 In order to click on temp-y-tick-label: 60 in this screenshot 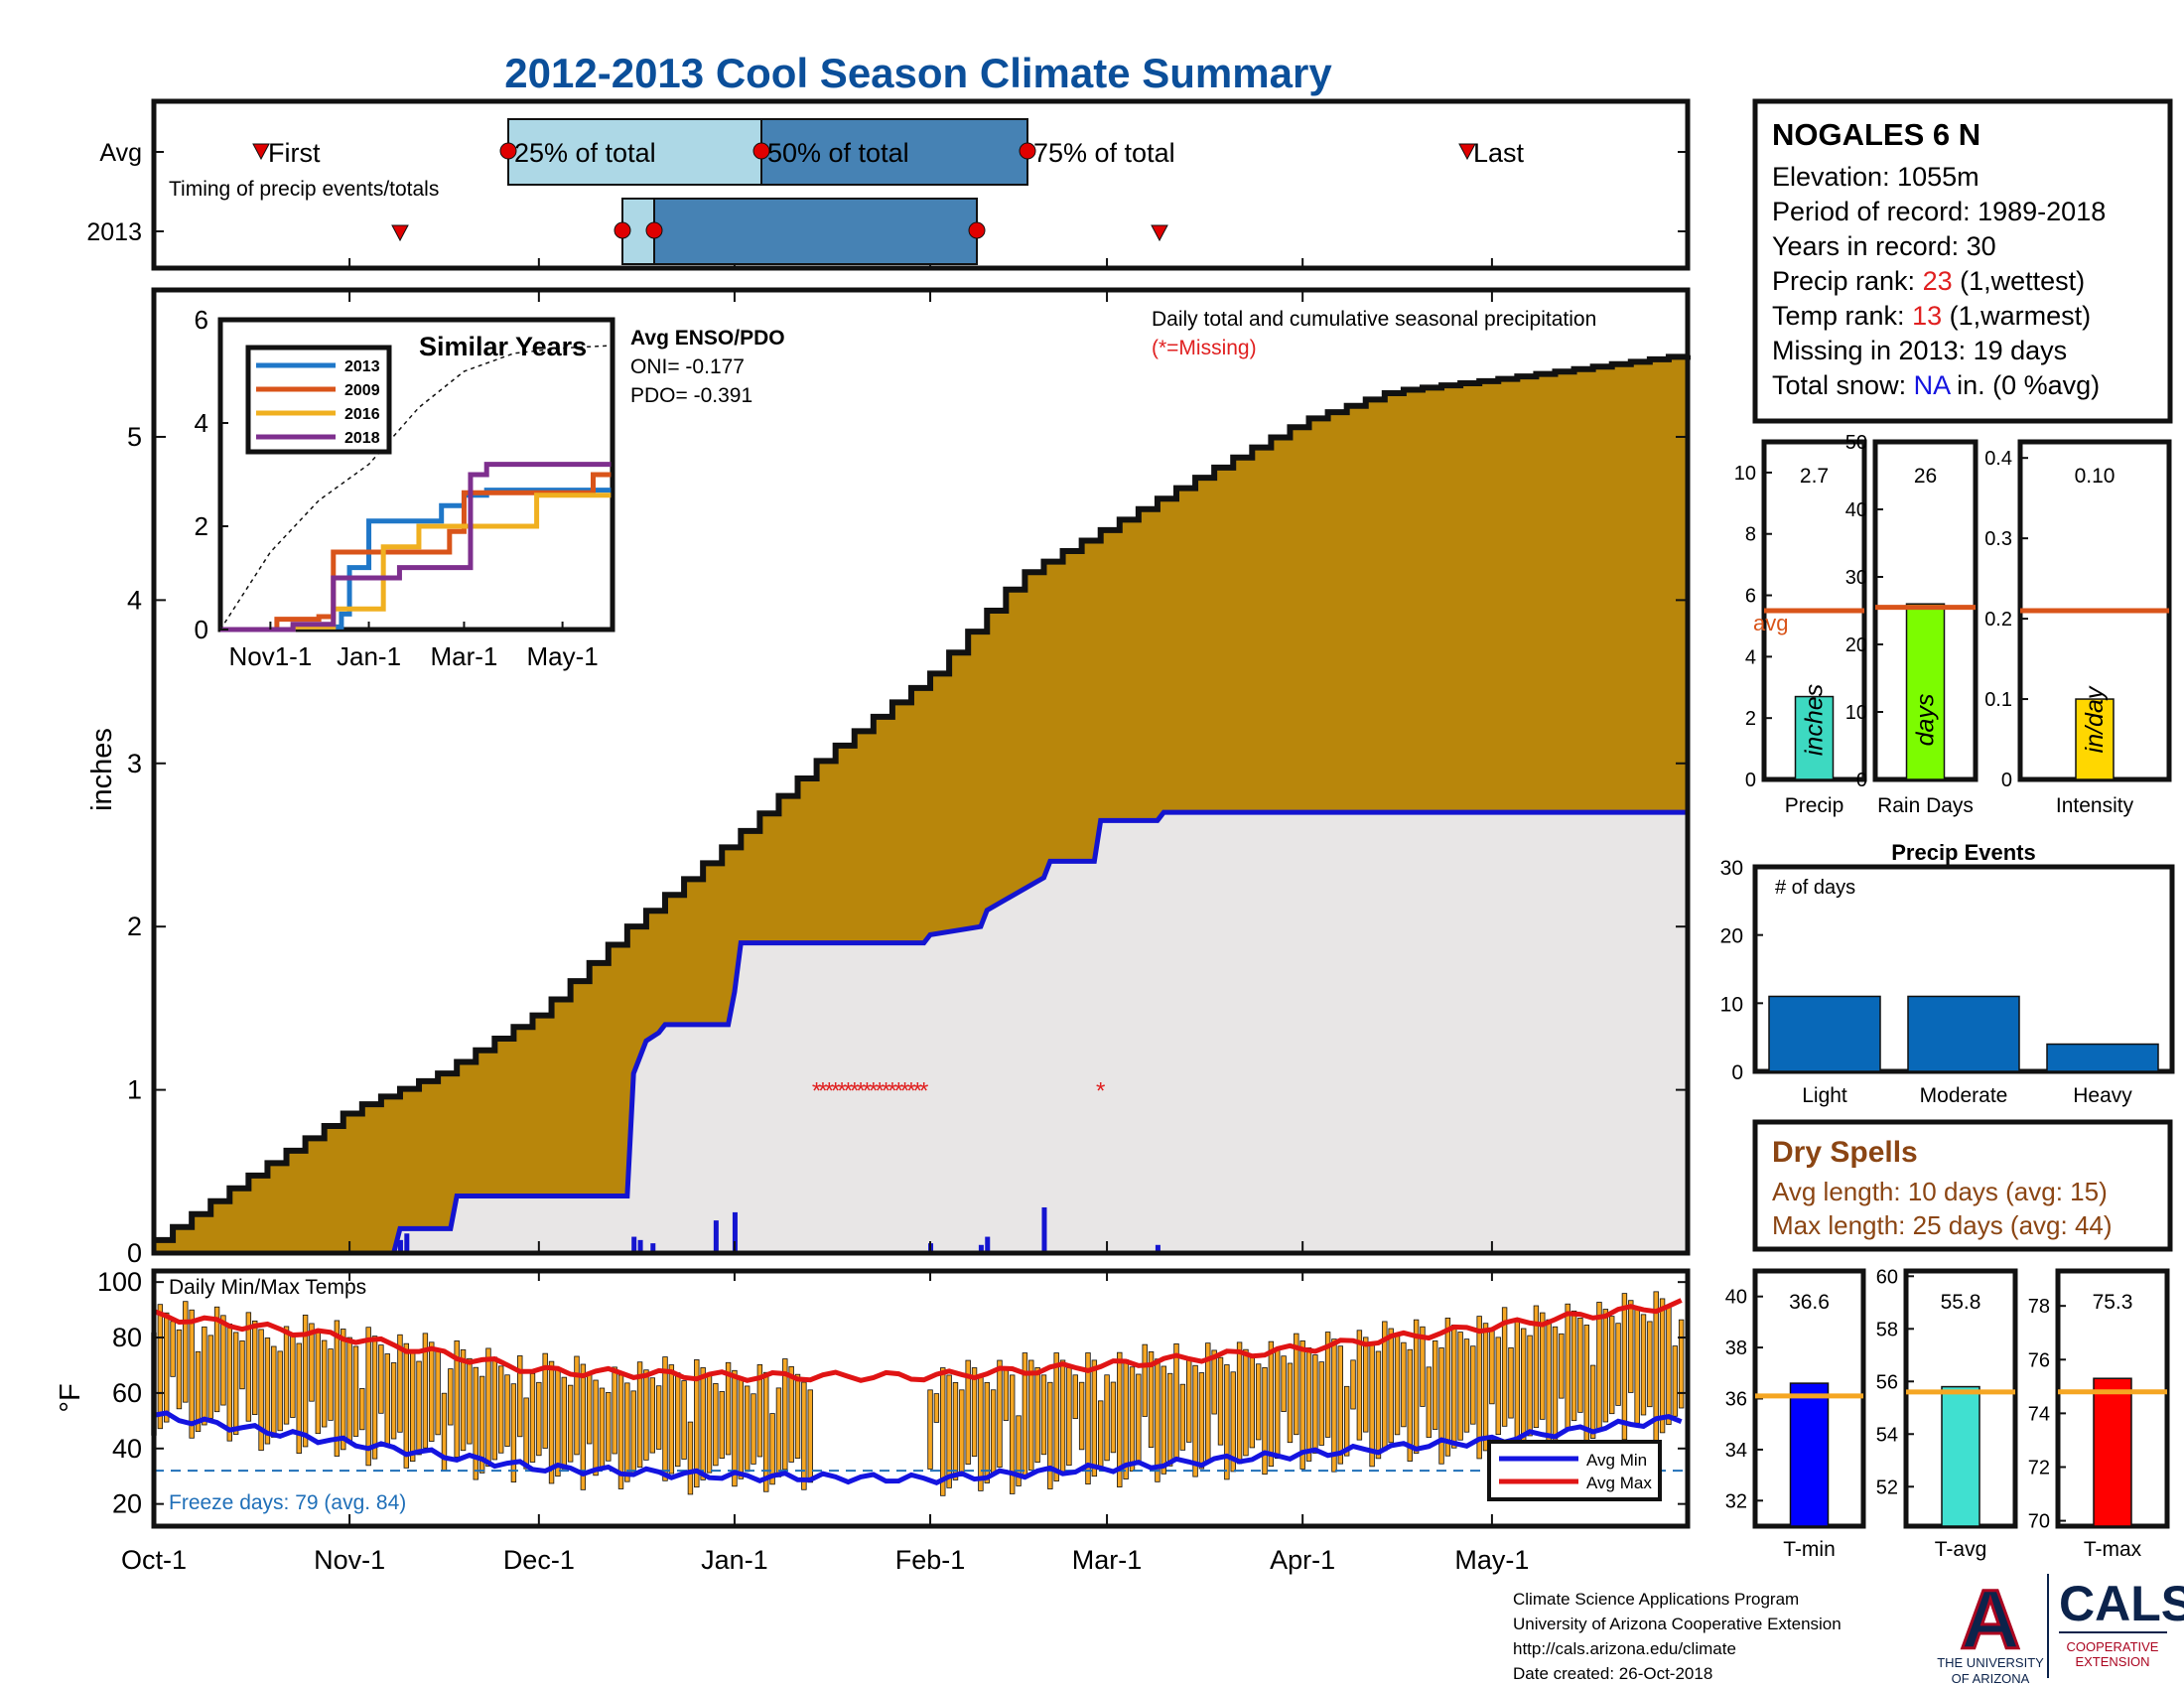, I will do `click(127, 1393)`.